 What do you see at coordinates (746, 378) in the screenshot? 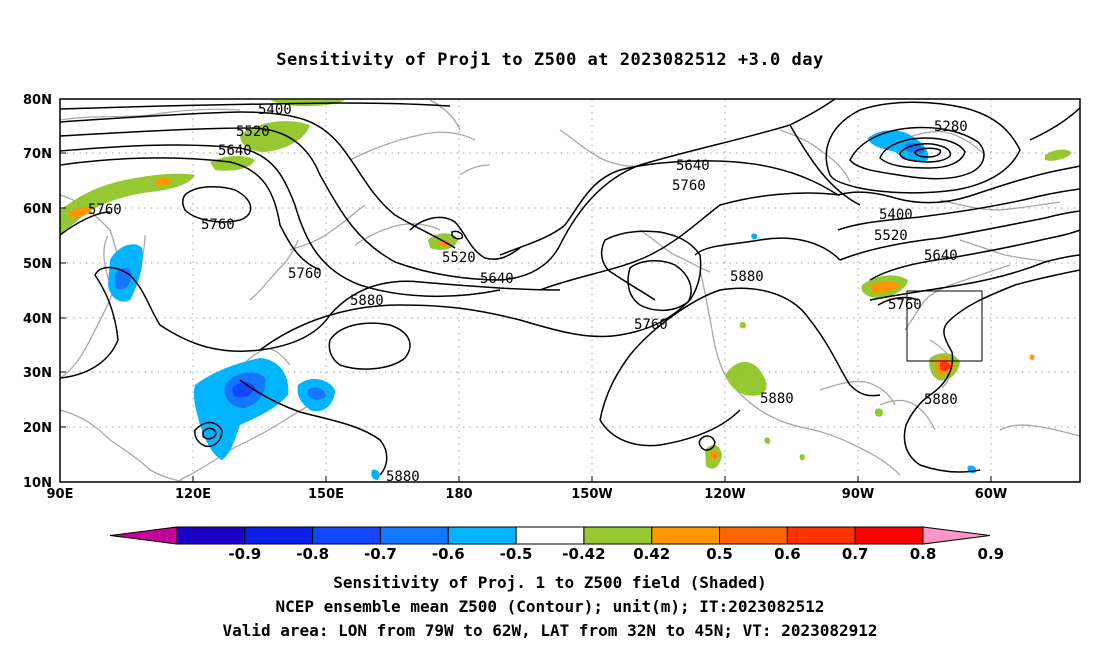
I see `shade-green-mexico` at bounding box center [746, 378].